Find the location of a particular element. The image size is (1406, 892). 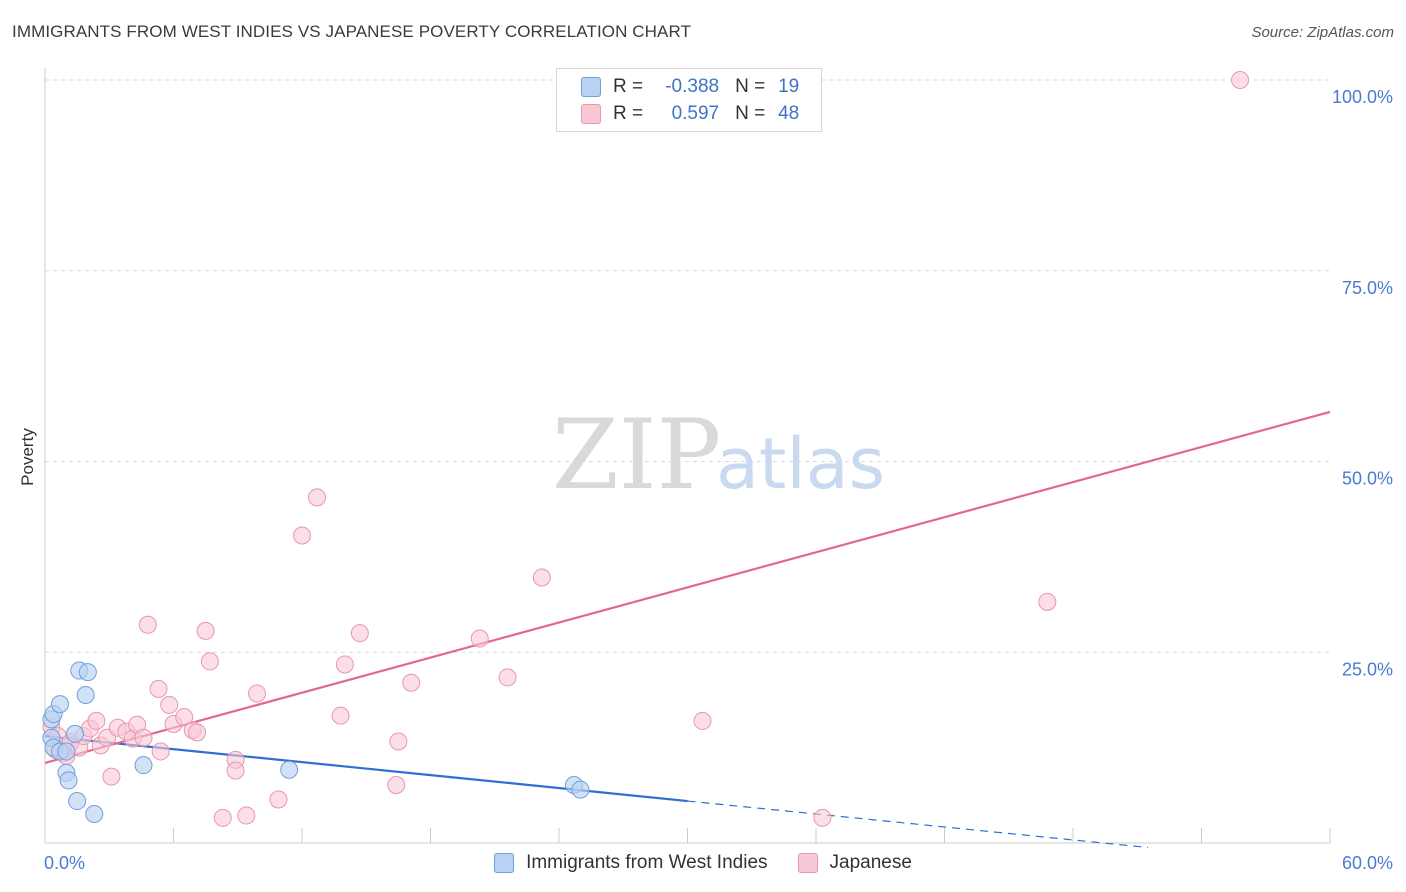

legend-item-west-indies: Immigrants from West Indies is located at coordinates (631, 863).